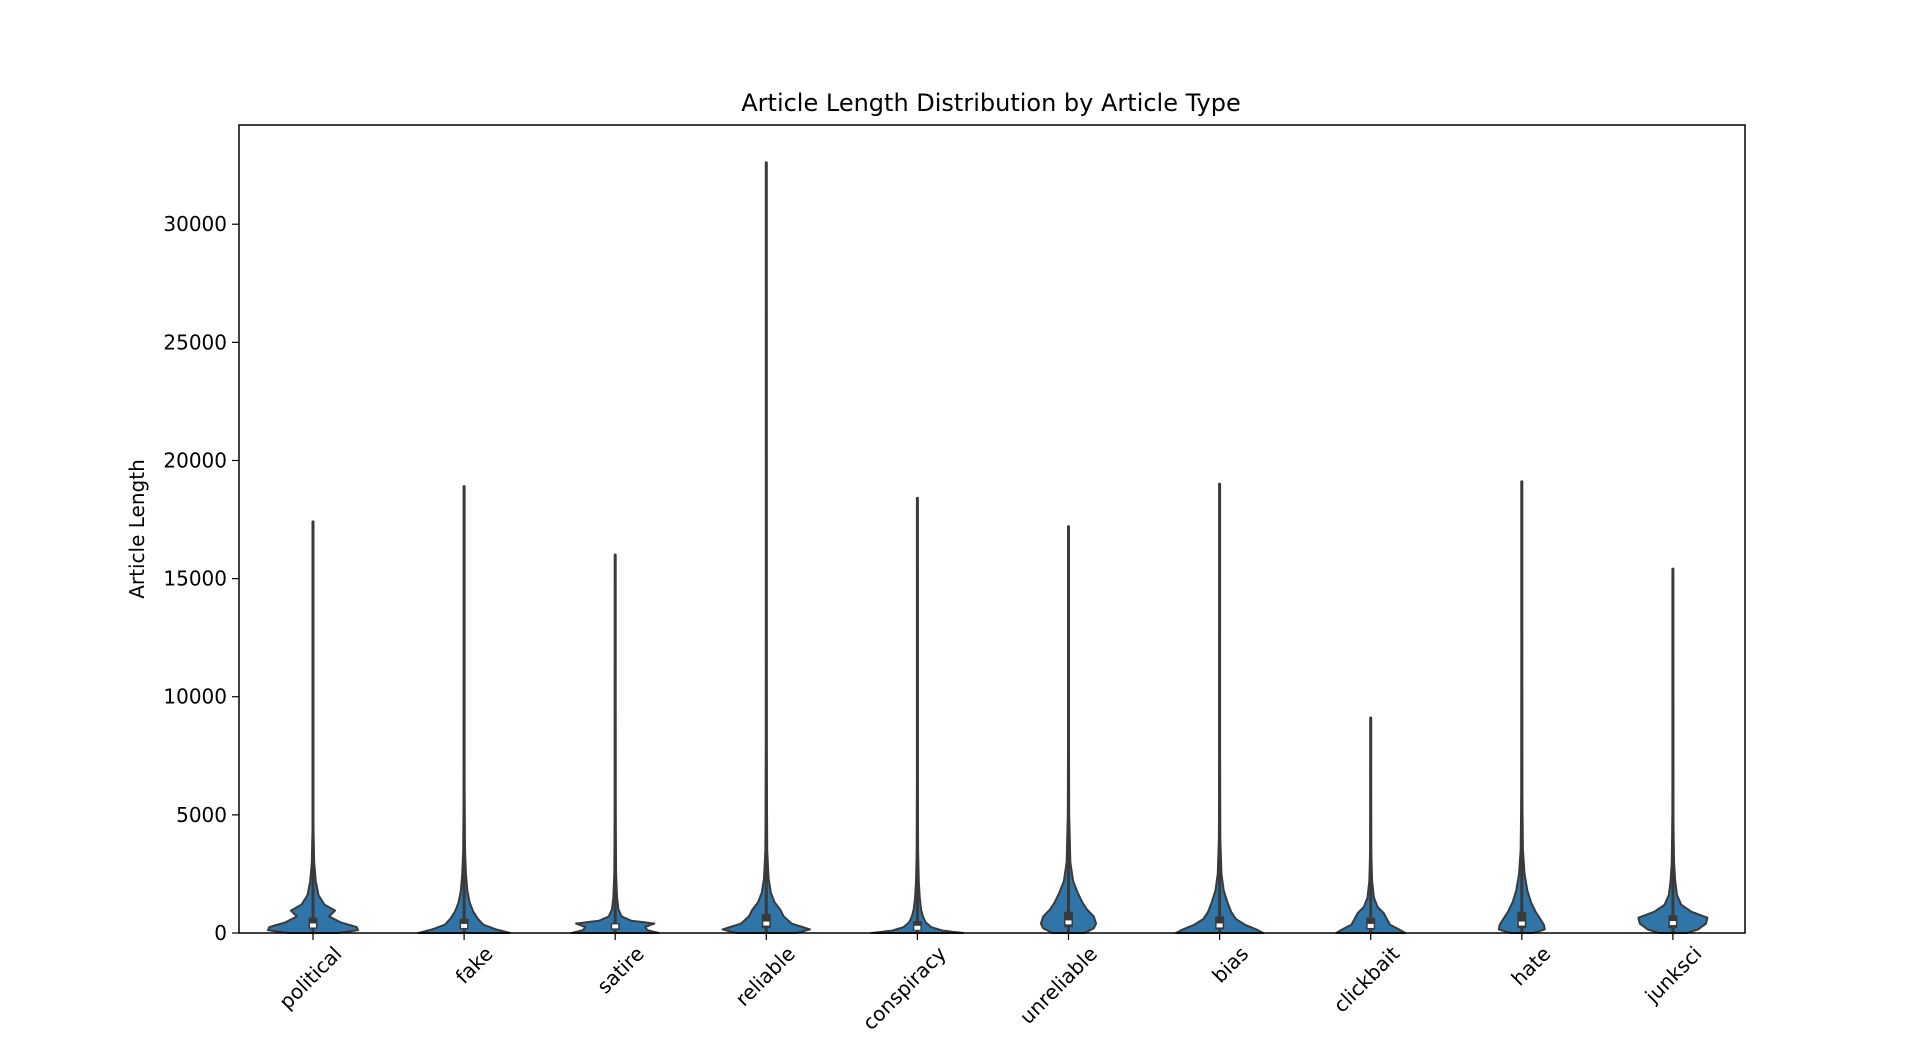  Describe the element at coordinates (1219, 708) in the screenshot. I see `violin-bias` at that location.